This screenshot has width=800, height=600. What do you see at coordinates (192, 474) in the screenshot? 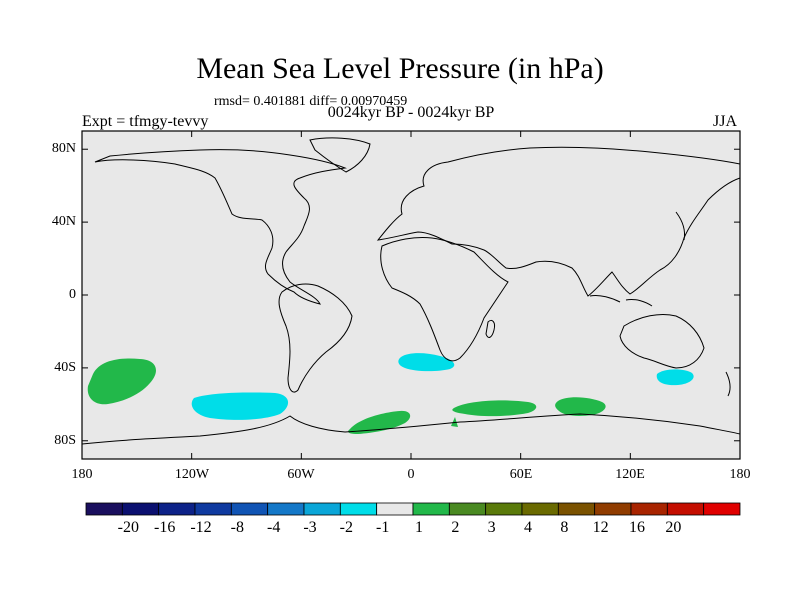
I see `x-tick-label: 120W` at bounding box center [192, 474].